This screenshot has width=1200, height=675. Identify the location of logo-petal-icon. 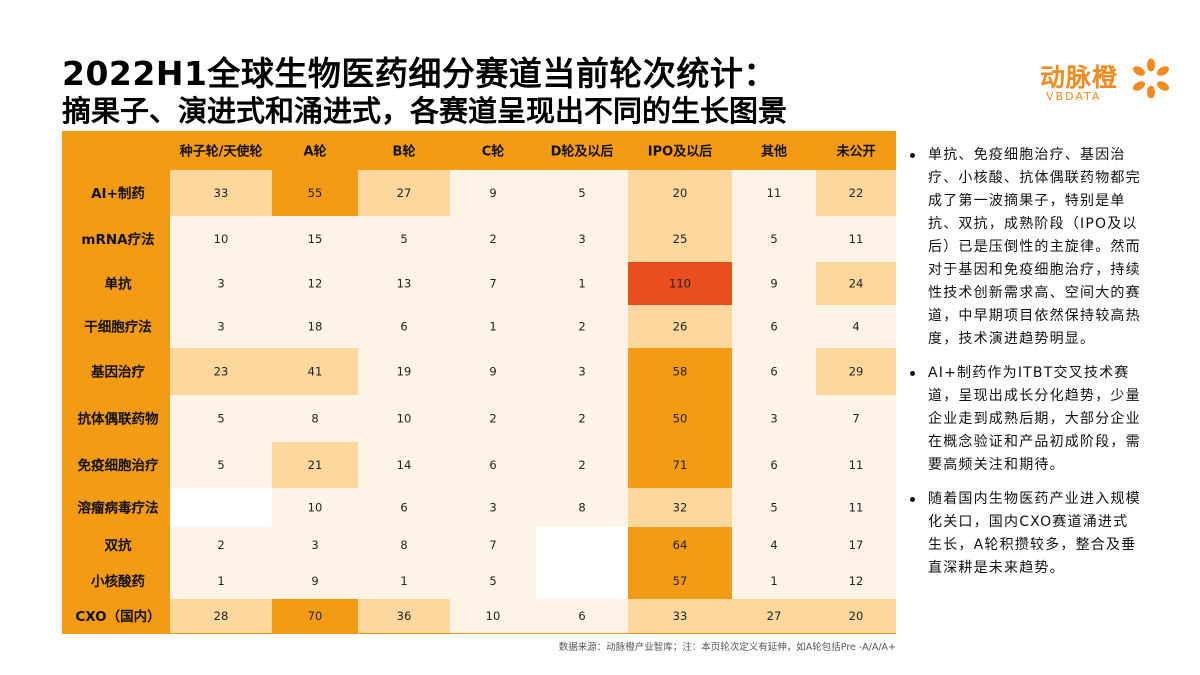
(1151, 78).